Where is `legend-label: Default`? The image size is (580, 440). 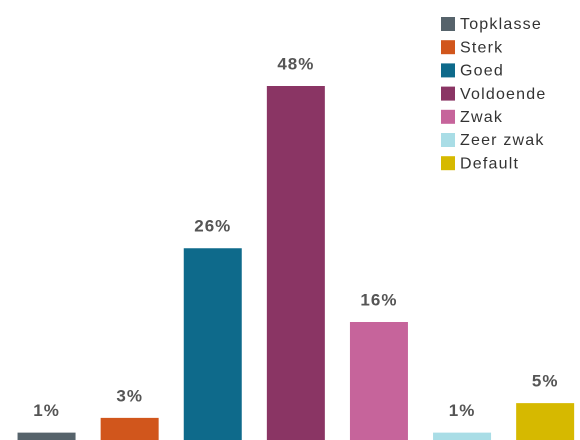
legend-label: Default is located at coordinates (489, 163).